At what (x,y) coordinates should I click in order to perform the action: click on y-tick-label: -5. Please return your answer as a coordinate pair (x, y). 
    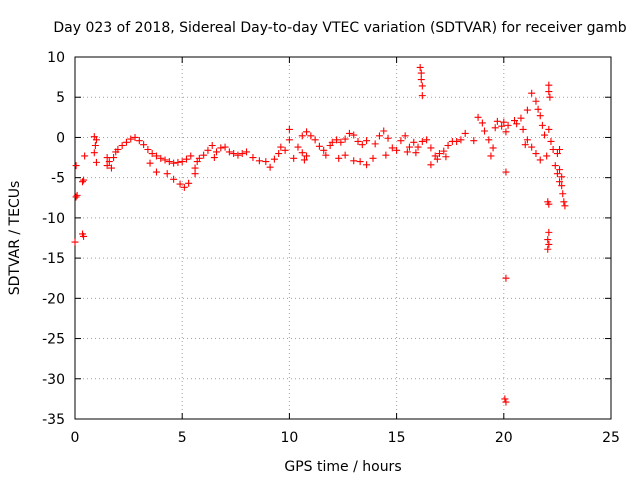
    Looking at the image, I should click on (58, 179).